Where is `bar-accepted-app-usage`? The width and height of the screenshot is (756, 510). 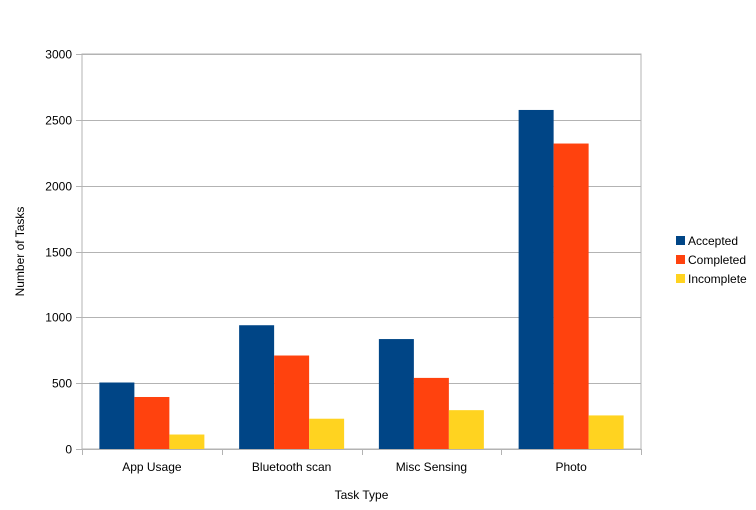 bar-accepted-app-usage is located at coordinates (117, 415).